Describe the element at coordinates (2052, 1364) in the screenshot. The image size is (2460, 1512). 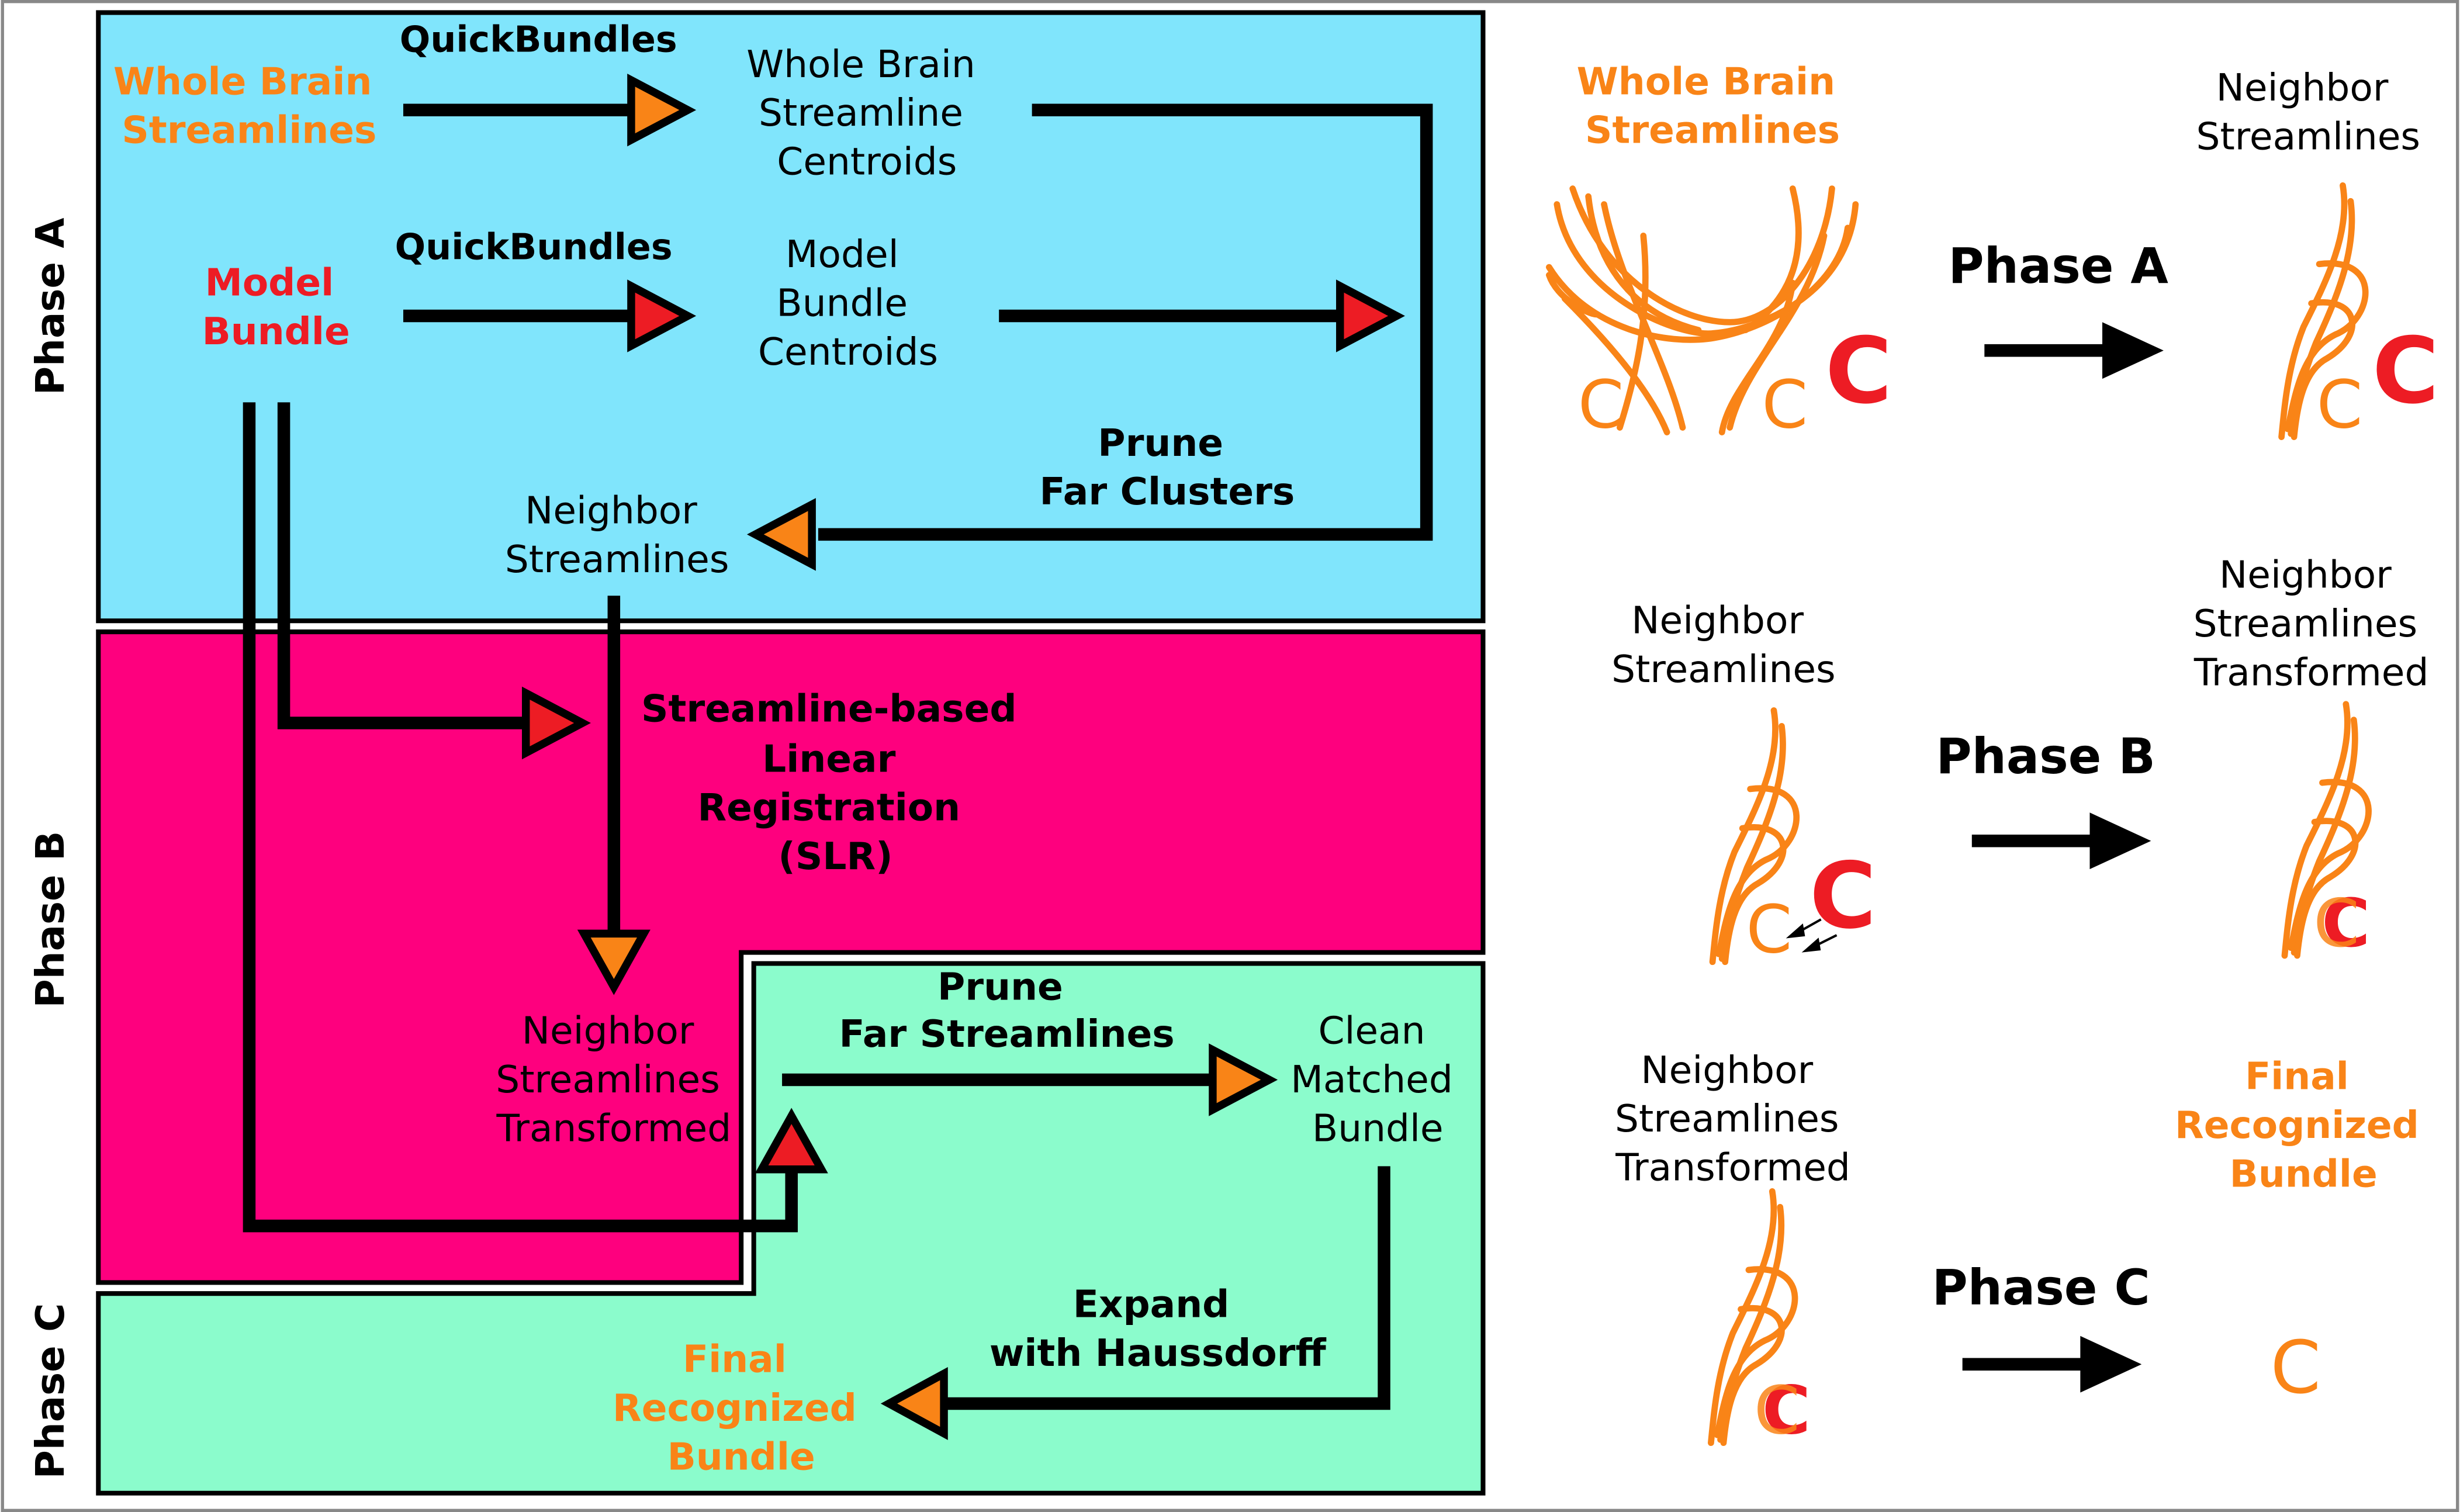
I see `illus-c-arrow` at that location.